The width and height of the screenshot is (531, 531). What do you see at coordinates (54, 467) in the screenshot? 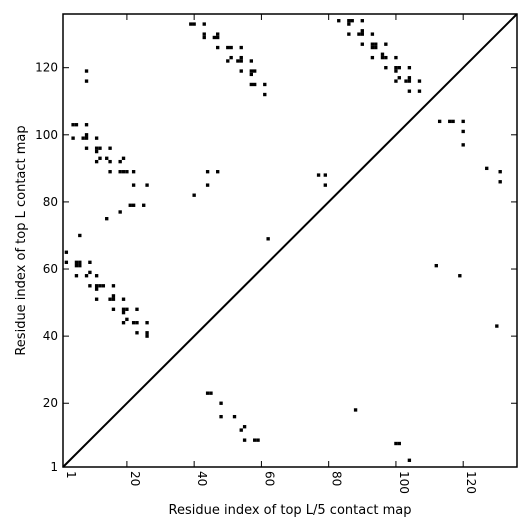
I see `y-tick-label: 1` at bounding box center [54, 467].